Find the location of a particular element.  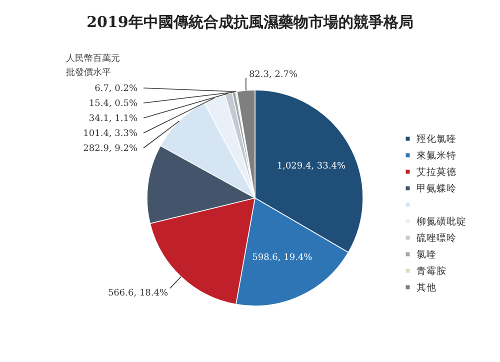

legend-label: 氯喹 is located at coordinates (426, 254).